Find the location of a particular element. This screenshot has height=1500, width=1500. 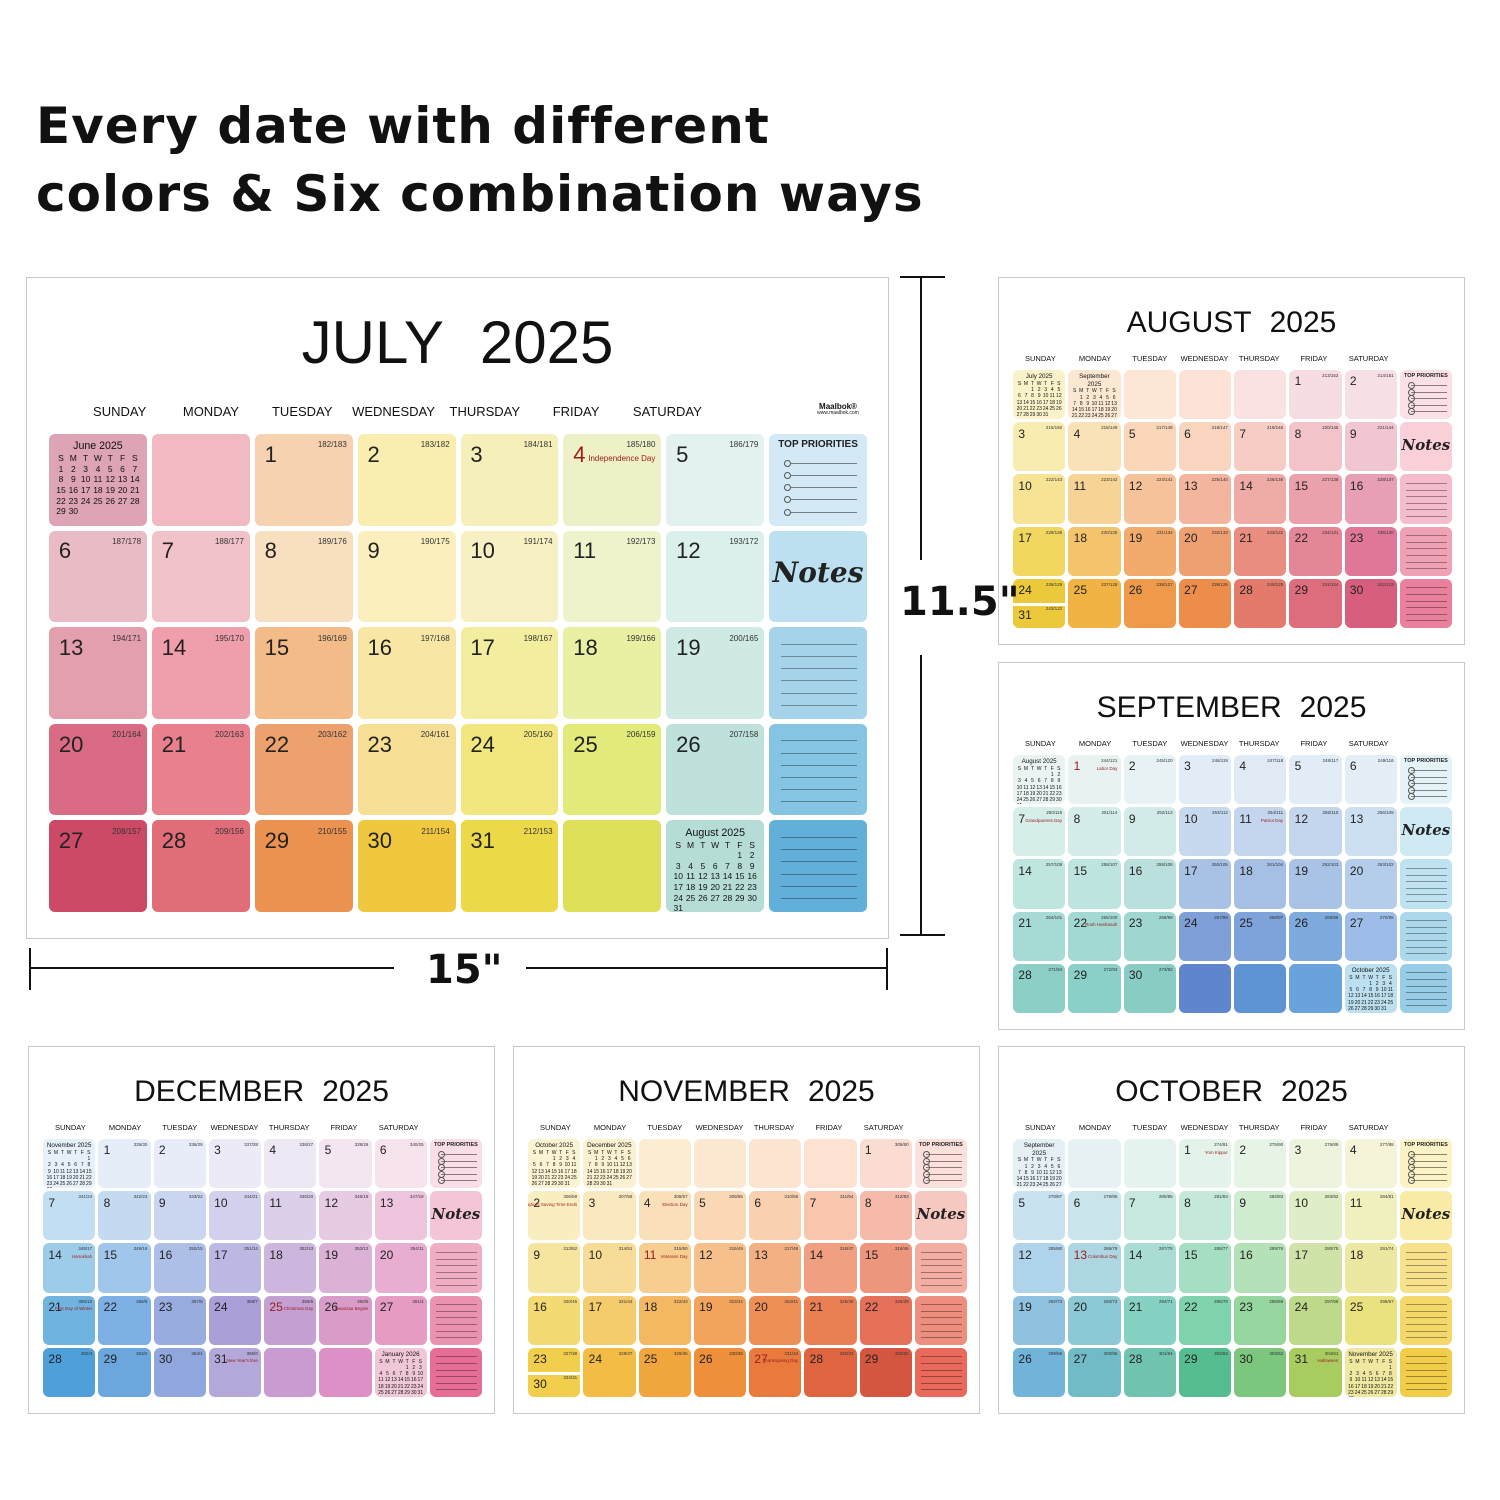

date-cell: 19 323/42 is located at coordinates (719, 1320).